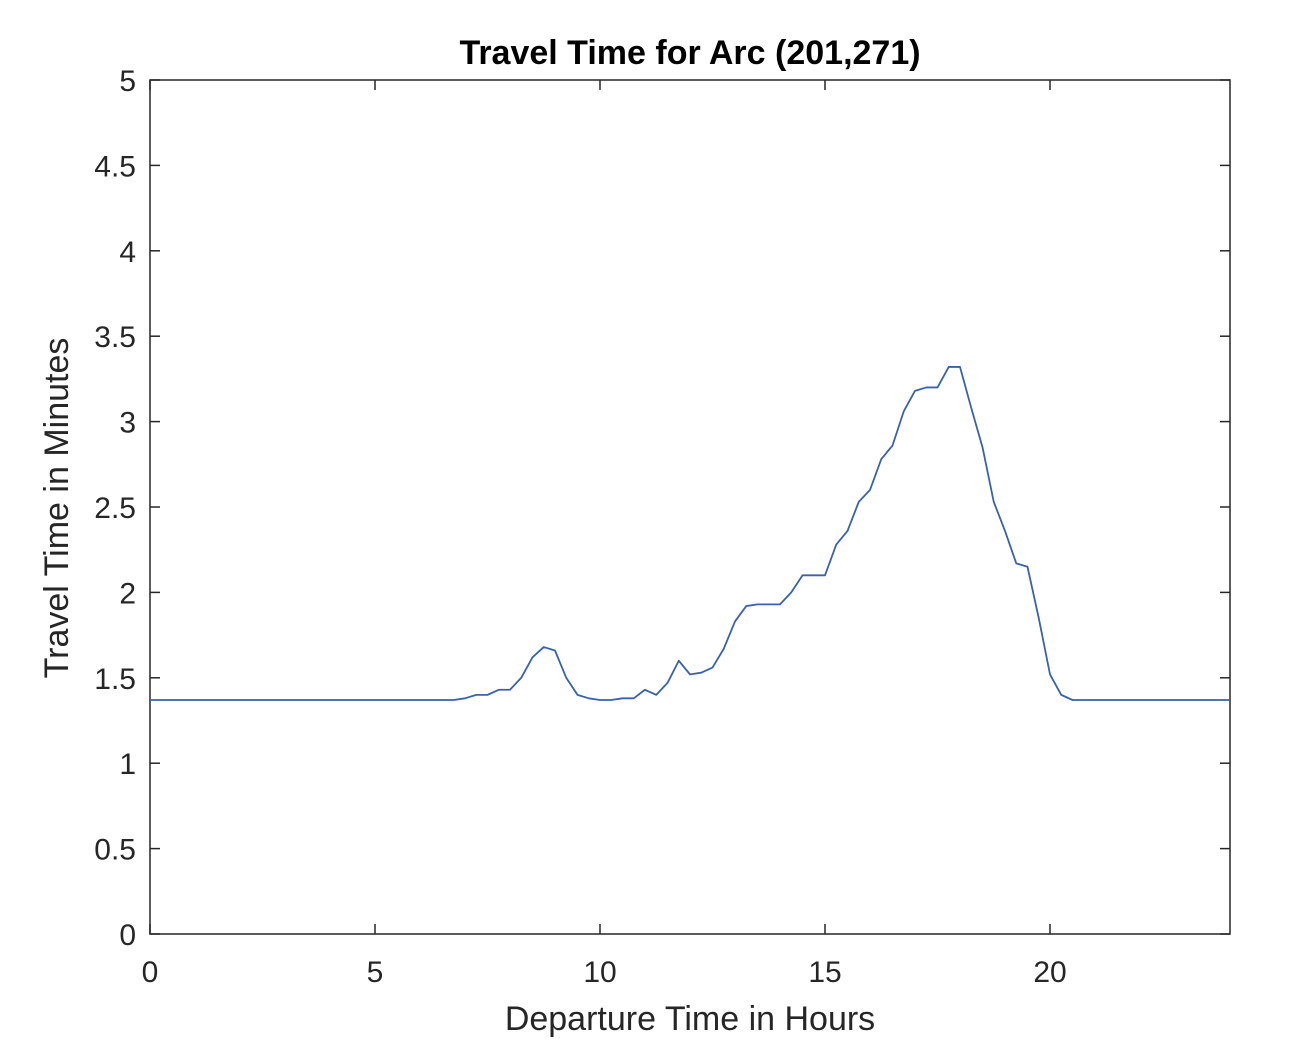 The width and height of the screenshot is (1311, 1060). Describe the element at coordinates (599, 972) in the screenshot. I see `x-tick-label: 10` at that location.